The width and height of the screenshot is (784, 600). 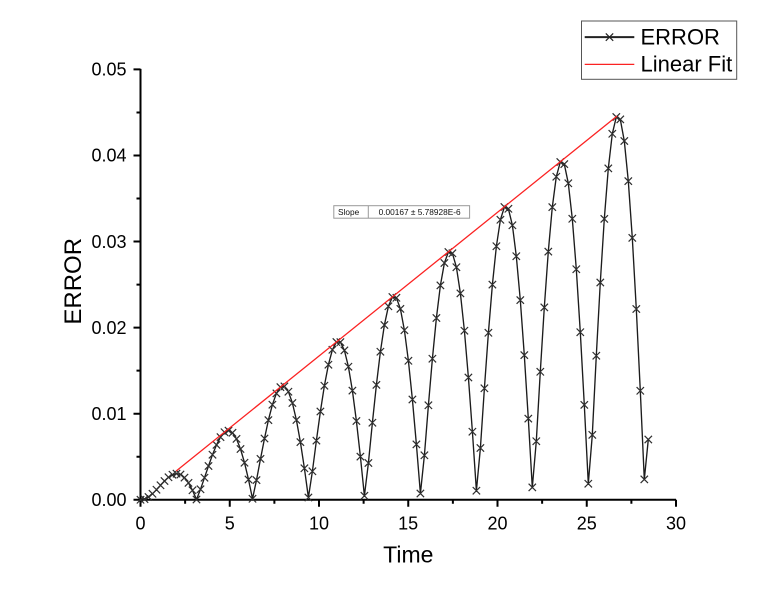 What do you see at coordinates (108, 328) in the screenshot?
I see `svg-text: 0.02` at bounding box center [108, 328].